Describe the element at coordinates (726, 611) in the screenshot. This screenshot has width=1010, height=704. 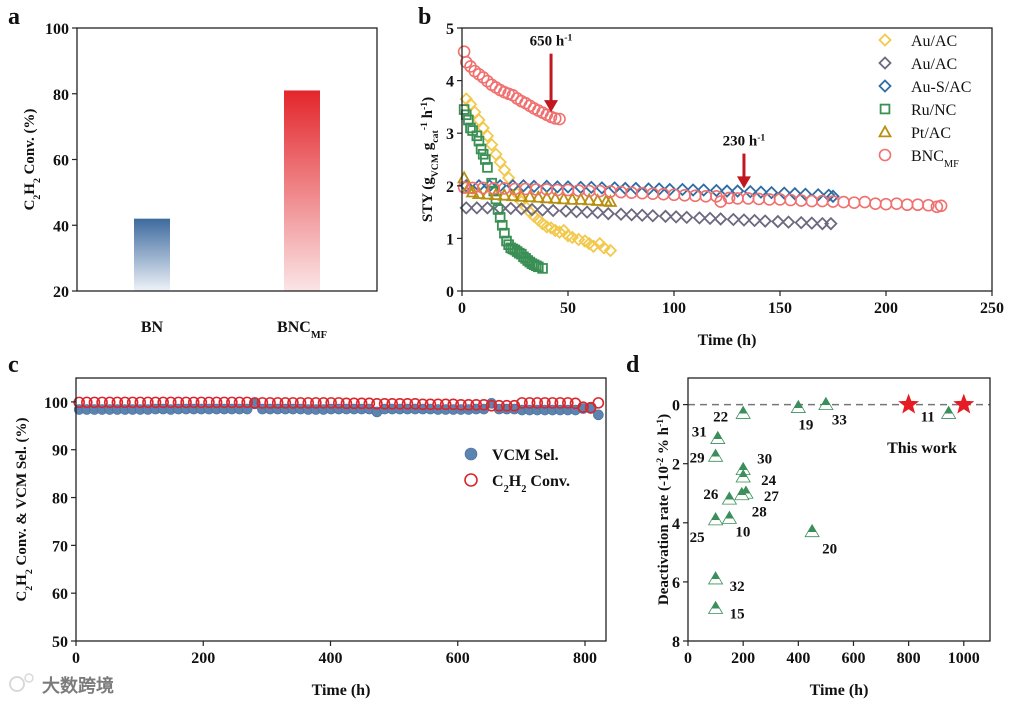
I see `literature-point: 15` at that location.